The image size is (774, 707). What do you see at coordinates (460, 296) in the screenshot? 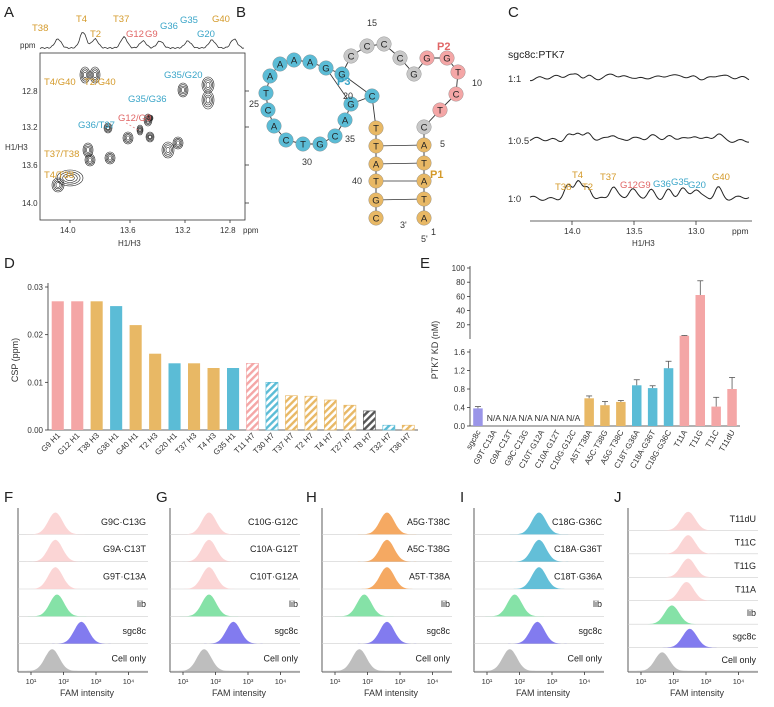
I see `y-tick-upper-60: 60` at bounding box center [460, 296].